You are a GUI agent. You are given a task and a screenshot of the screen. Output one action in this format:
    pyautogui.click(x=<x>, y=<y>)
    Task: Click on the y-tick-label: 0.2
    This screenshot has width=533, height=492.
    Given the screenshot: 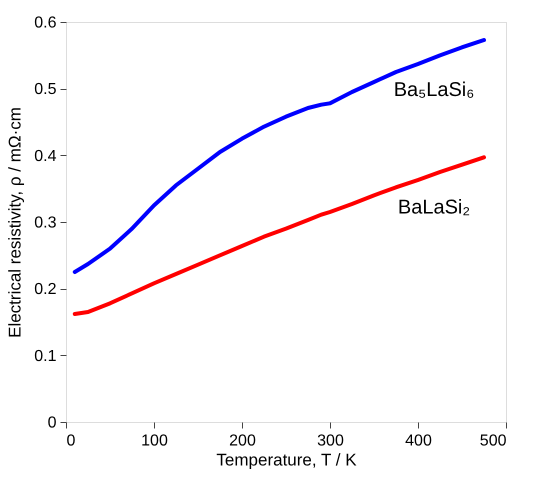 What is the action you would take?
    pyautogui.click(x=45, y=289)
    